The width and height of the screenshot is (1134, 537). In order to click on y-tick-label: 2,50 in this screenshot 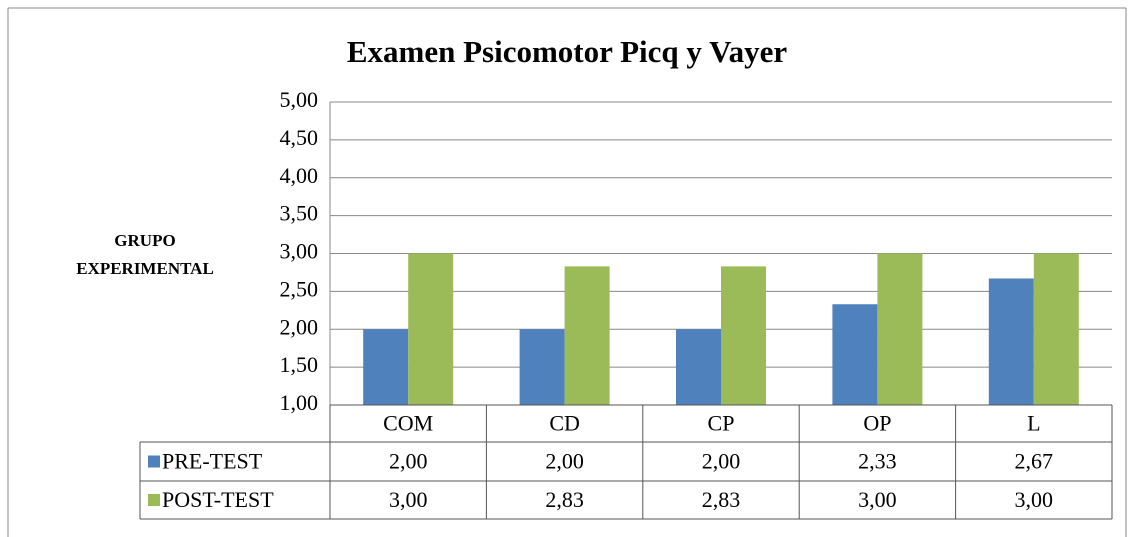, I will do `click(299, 288)`.